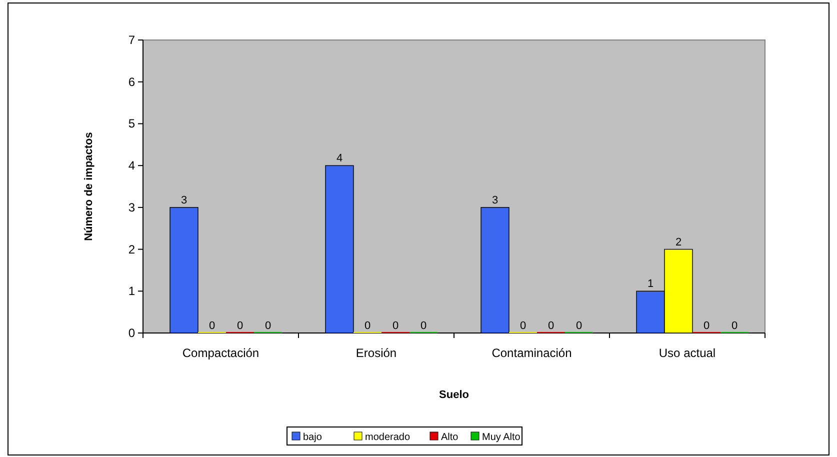 Image resolution: width=837 pixels, height=457 pixels. Describe the element at coordinates (339, 158) in the screenshot. I see `data-label: 4` at that location.